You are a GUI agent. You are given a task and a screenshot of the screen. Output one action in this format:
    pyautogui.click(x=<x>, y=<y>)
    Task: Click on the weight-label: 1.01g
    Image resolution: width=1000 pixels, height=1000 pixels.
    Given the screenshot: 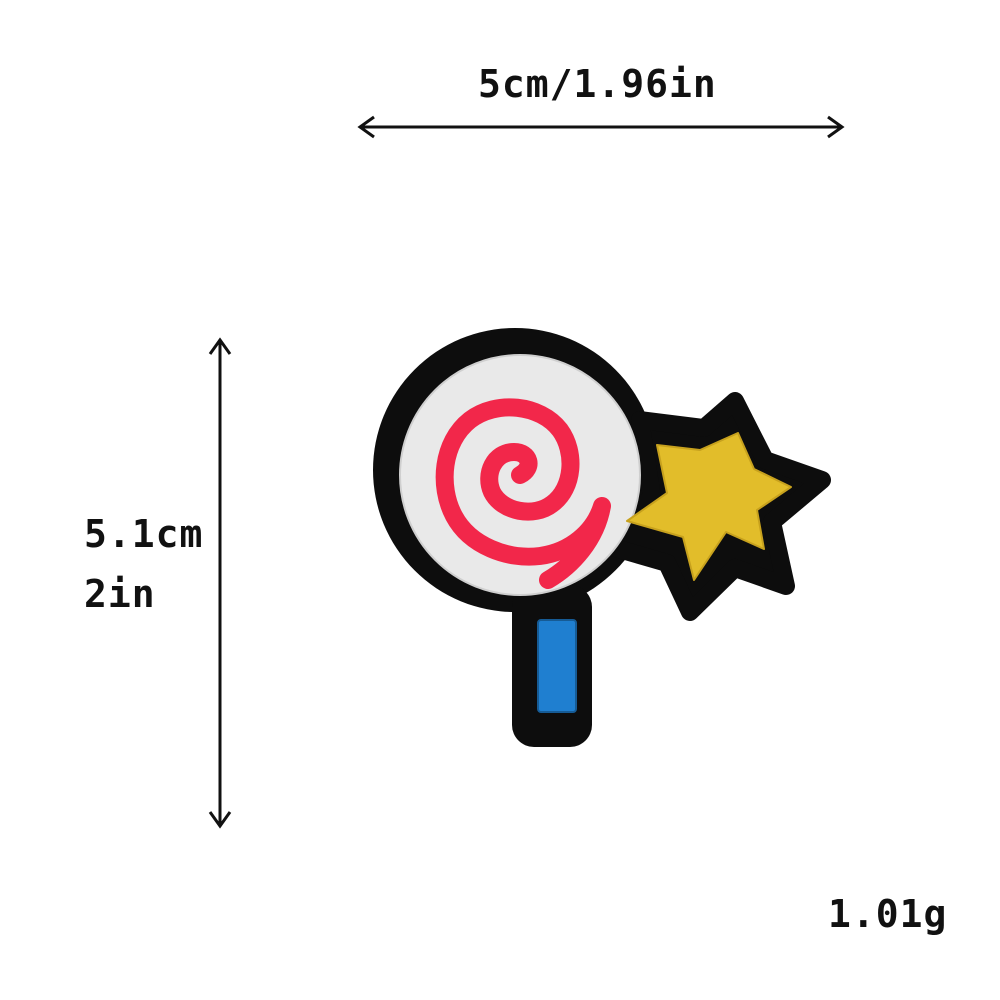 What is the action you would take?
    pyautogui.click(x=888, y=914)
    